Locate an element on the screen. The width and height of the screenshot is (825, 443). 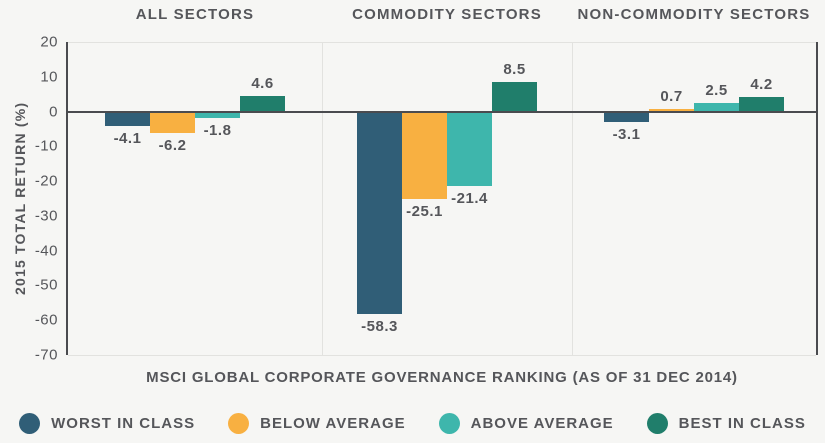
y-tick-label: 20 is located at coordinates (49, 42).